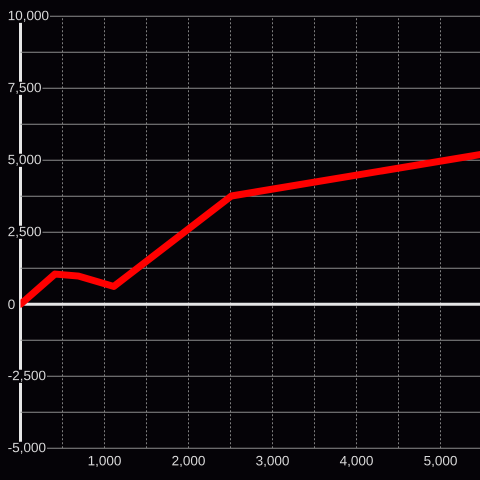 This screenshot has height=480, width=480. Describe the element at coordinates (356, 462) in the screenshot. I see `x-tick-label: 4,000` at that location.